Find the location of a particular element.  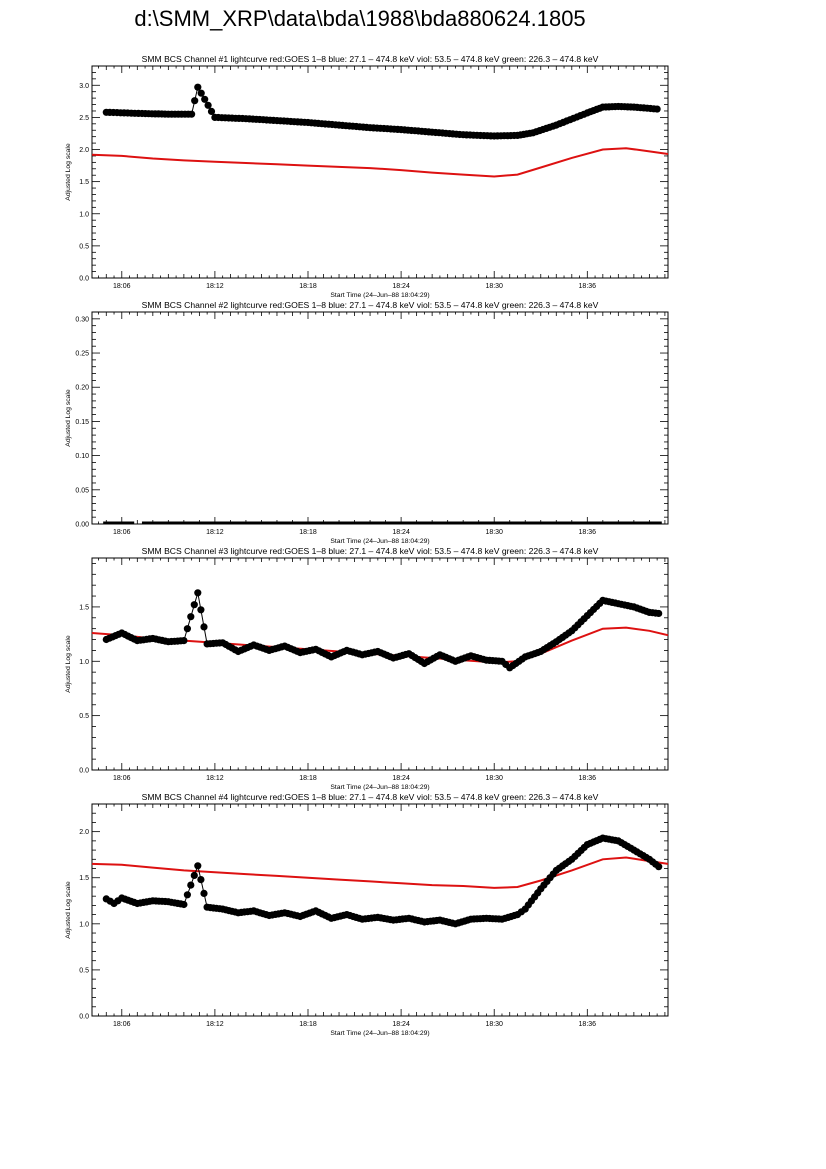

y-tick-label: 0.20 is located at coordinates (82, 388).